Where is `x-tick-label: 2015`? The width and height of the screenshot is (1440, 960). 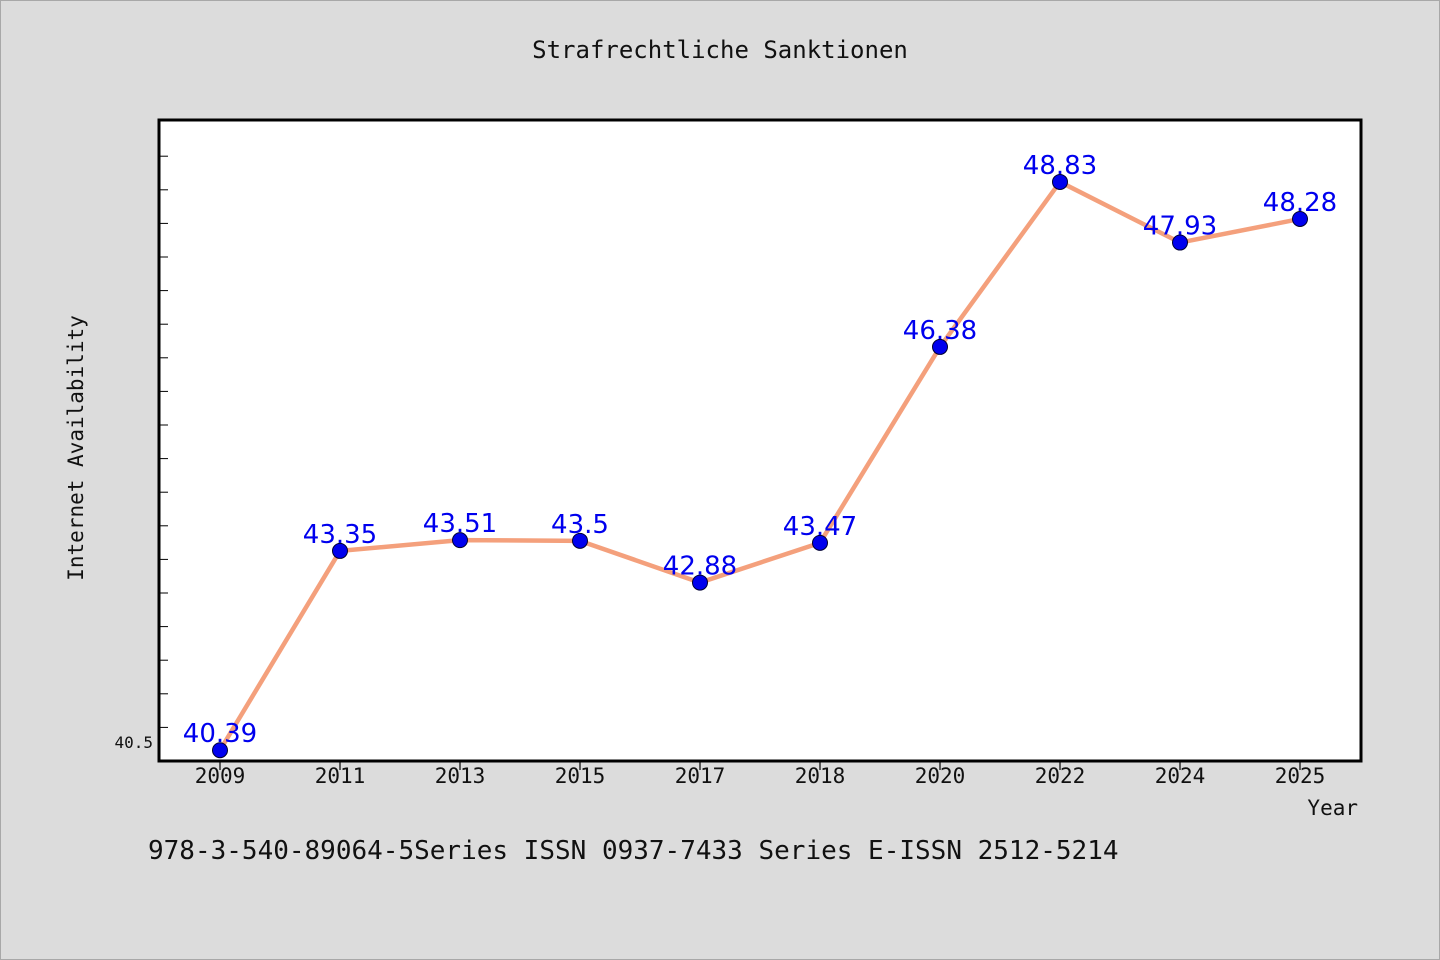
x-tick-label: 2015 is located at coordinates (580, 776).